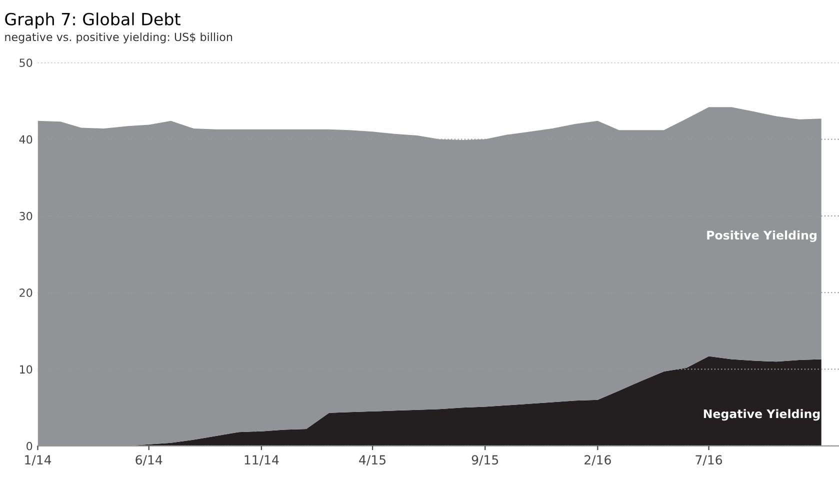  I want to click on y-tick-label: 50, so click(26, 63).